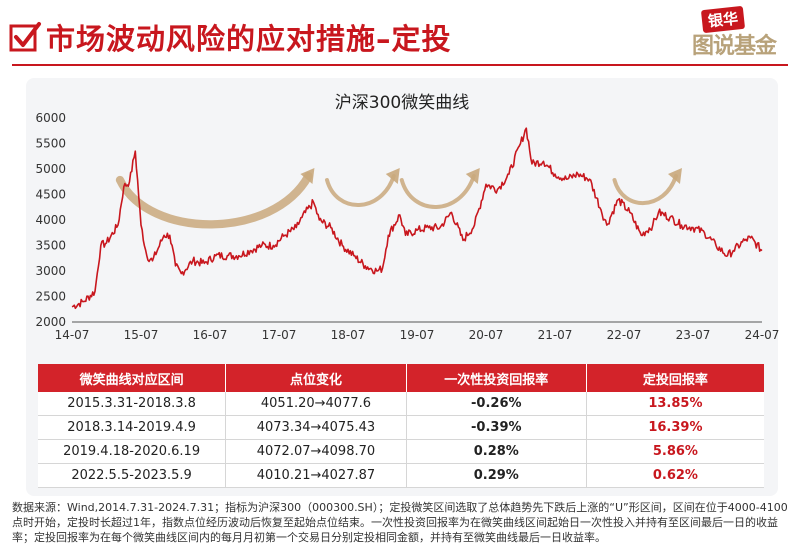  I want to click on cell-lumpsum: -0.39%, so click(496, 427).